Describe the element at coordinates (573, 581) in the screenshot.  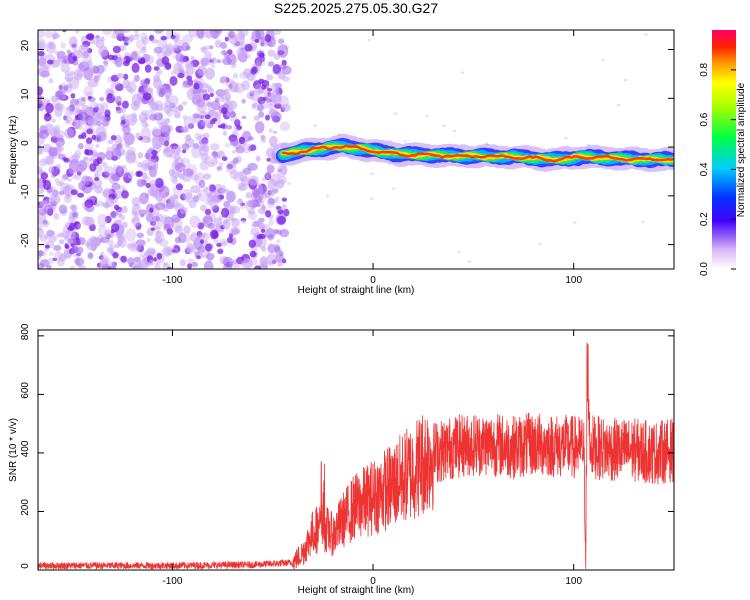
I see `snr-xtick-label: 100` at that location.